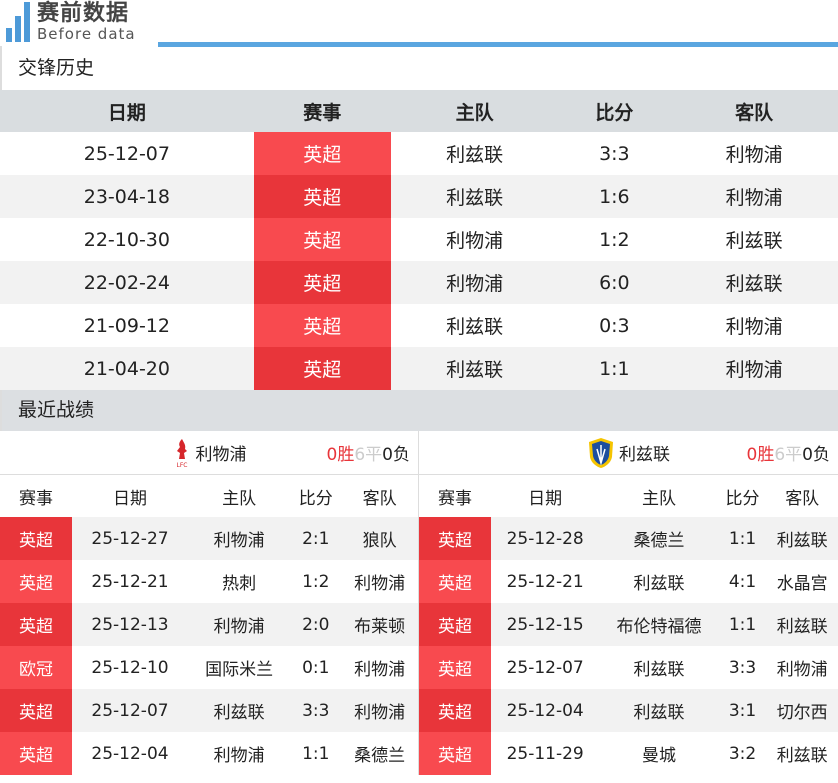  I want to click on column-header: 客队, so click(379, 498).